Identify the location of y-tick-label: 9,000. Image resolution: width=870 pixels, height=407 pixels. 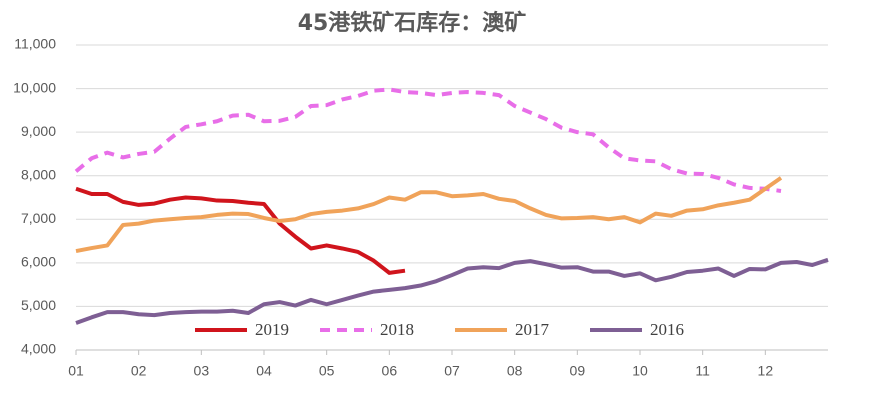
(38, 131).